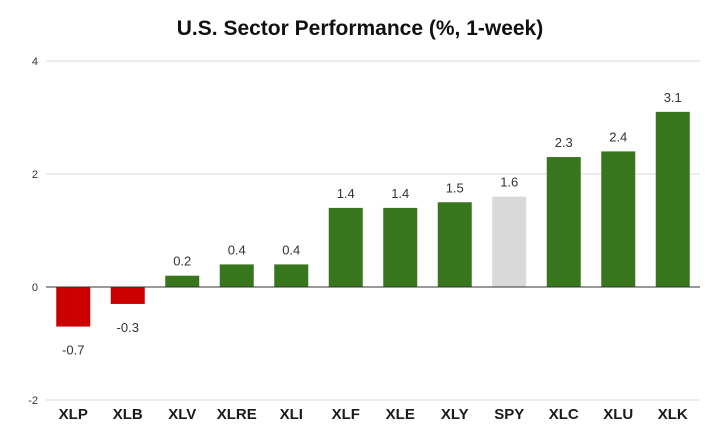  What do you see at coordinates (182, 414) in the screenshot?
I see `x-tick-label-xlv: XLV` at bounding box center [182, 414].